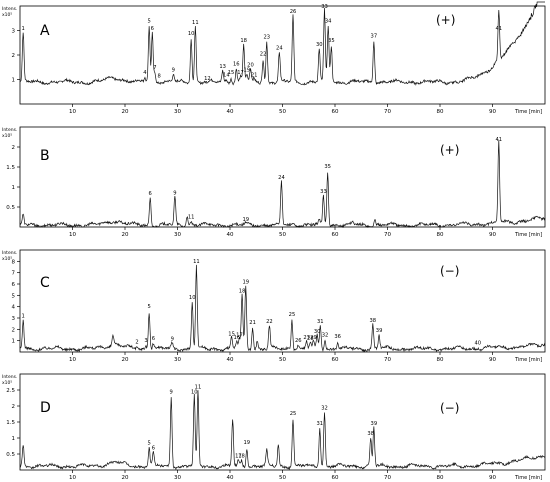  What do you see at coordinates (250, 66) in the screenshot?
I see `peak-label: 20` at bounding box center [250, 66].